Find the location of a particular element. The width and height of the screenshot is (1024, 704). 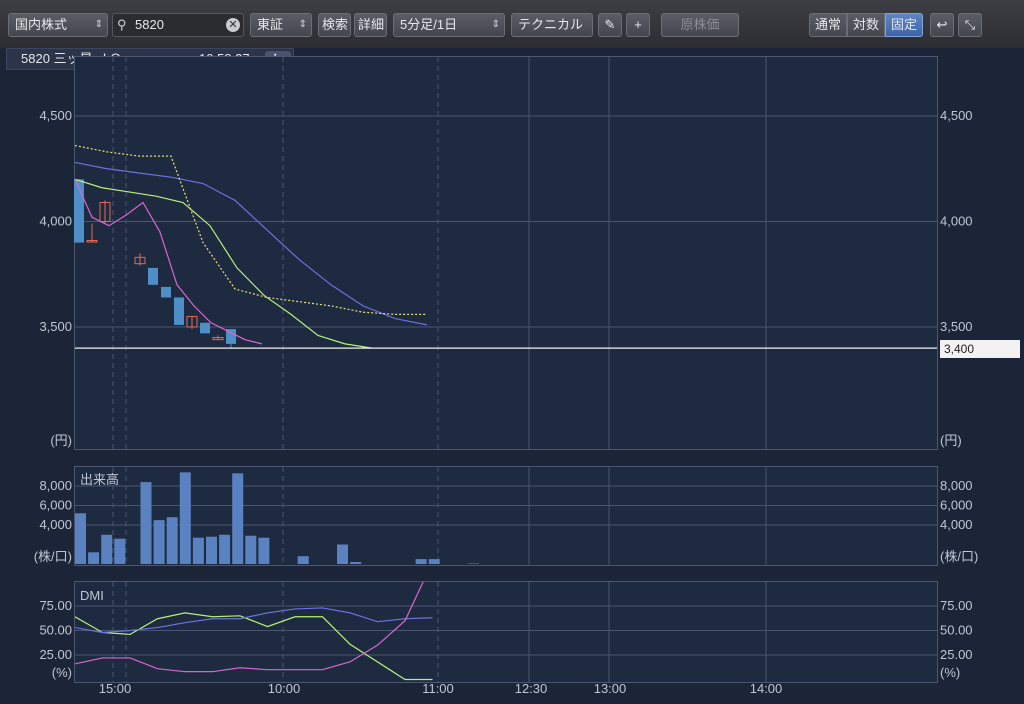

volume-y-tick-left: 8,000 is located at coordinates (55, 485).